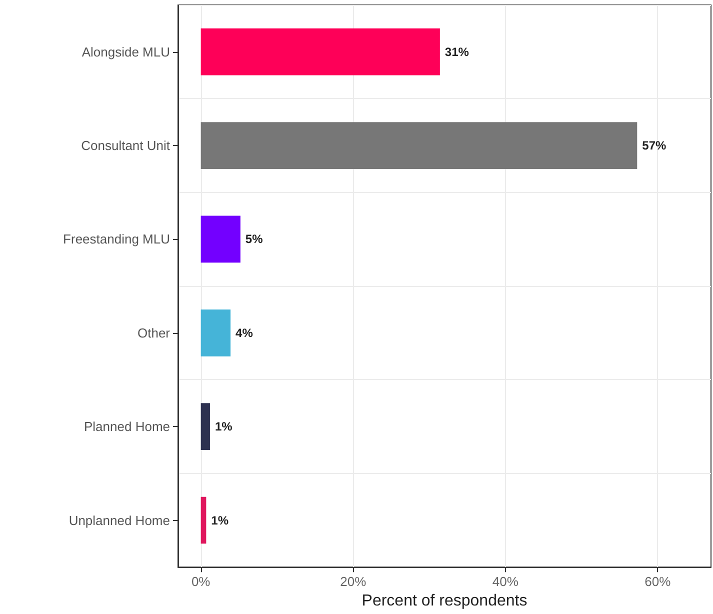 The width and height of the screenshot is (713, 614). Describe the element at coordinates (119, 520) in the screenshot. I see `y-tick-label: Unplanned Home` at that location.